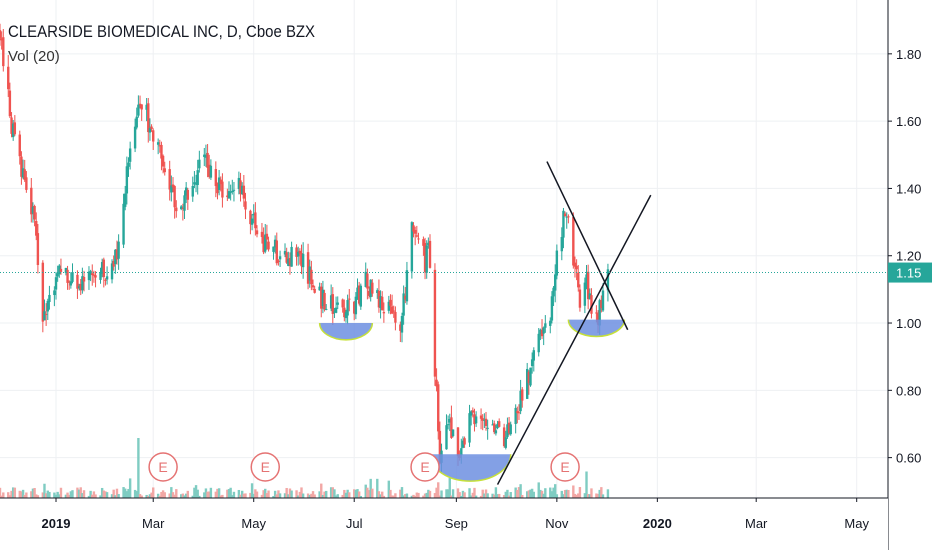 Image resolution: width=932 pixels, height=555 pixels. What do you see at coordinates (909, 275) in the screenshot?
I see `price-axis: 0.60 0.80 1.00 1.20 1.40 1.60 1.80 1.15` at bounding box center [909, 275].